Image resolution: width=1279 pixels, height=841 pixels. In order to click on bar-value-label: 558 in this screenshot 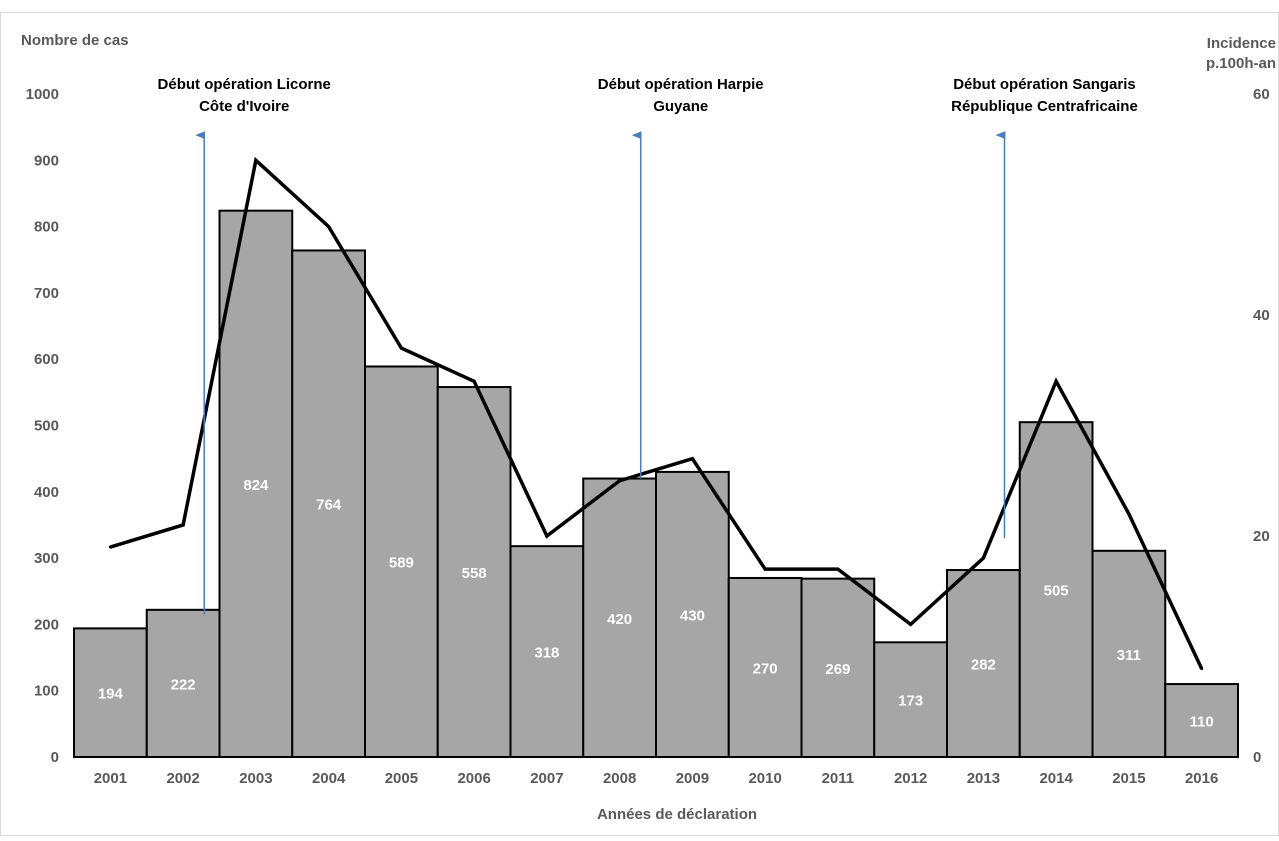, I will do `click(474, 573)`.